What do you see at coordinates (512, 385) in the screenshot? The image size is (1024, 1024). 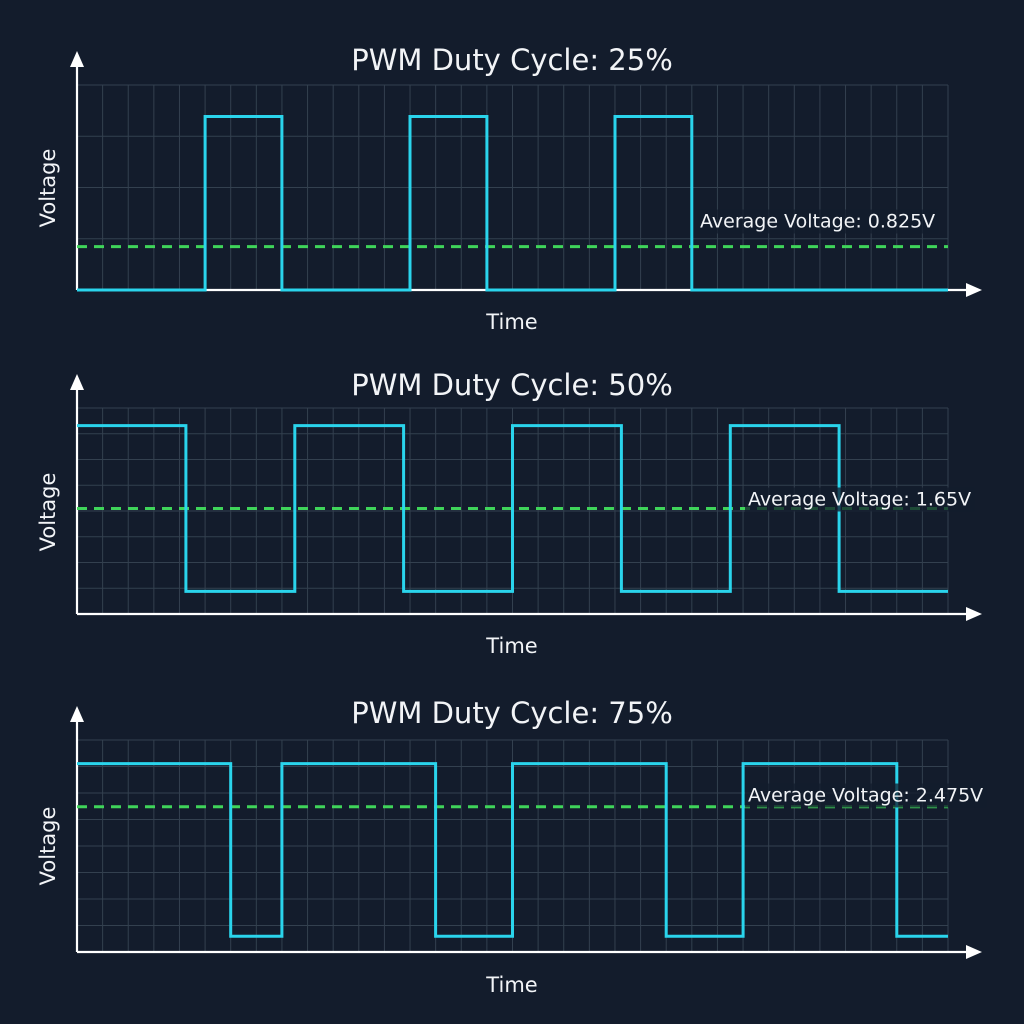 I see `chart-title: PWM Duty Cycle: 50%` at bounding box center [512, 385].